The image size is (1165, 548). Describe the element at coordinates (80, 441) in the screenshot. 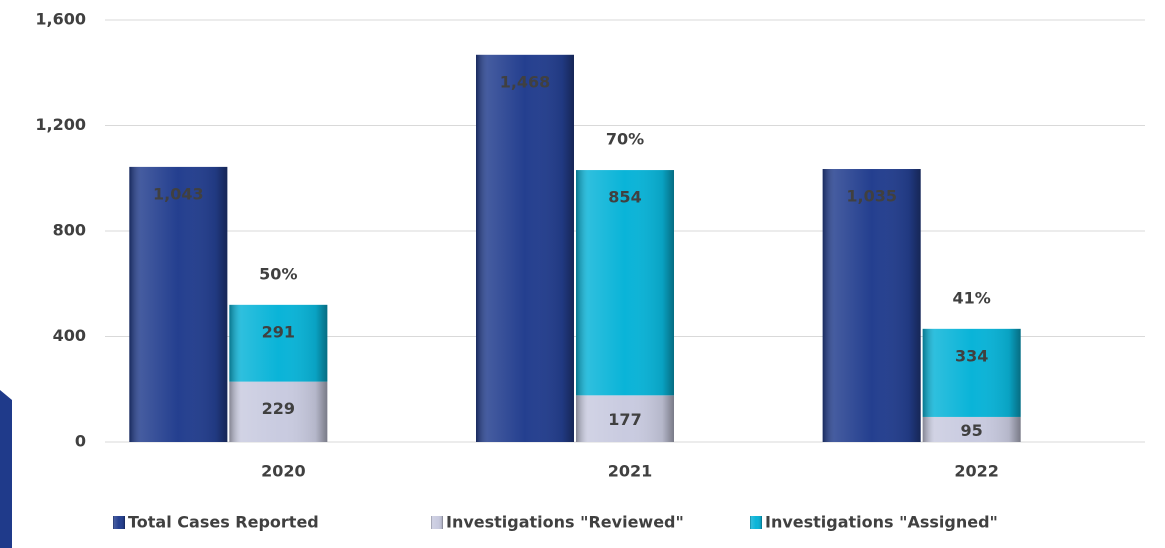

I see `y-tick-label: 0` at that location.